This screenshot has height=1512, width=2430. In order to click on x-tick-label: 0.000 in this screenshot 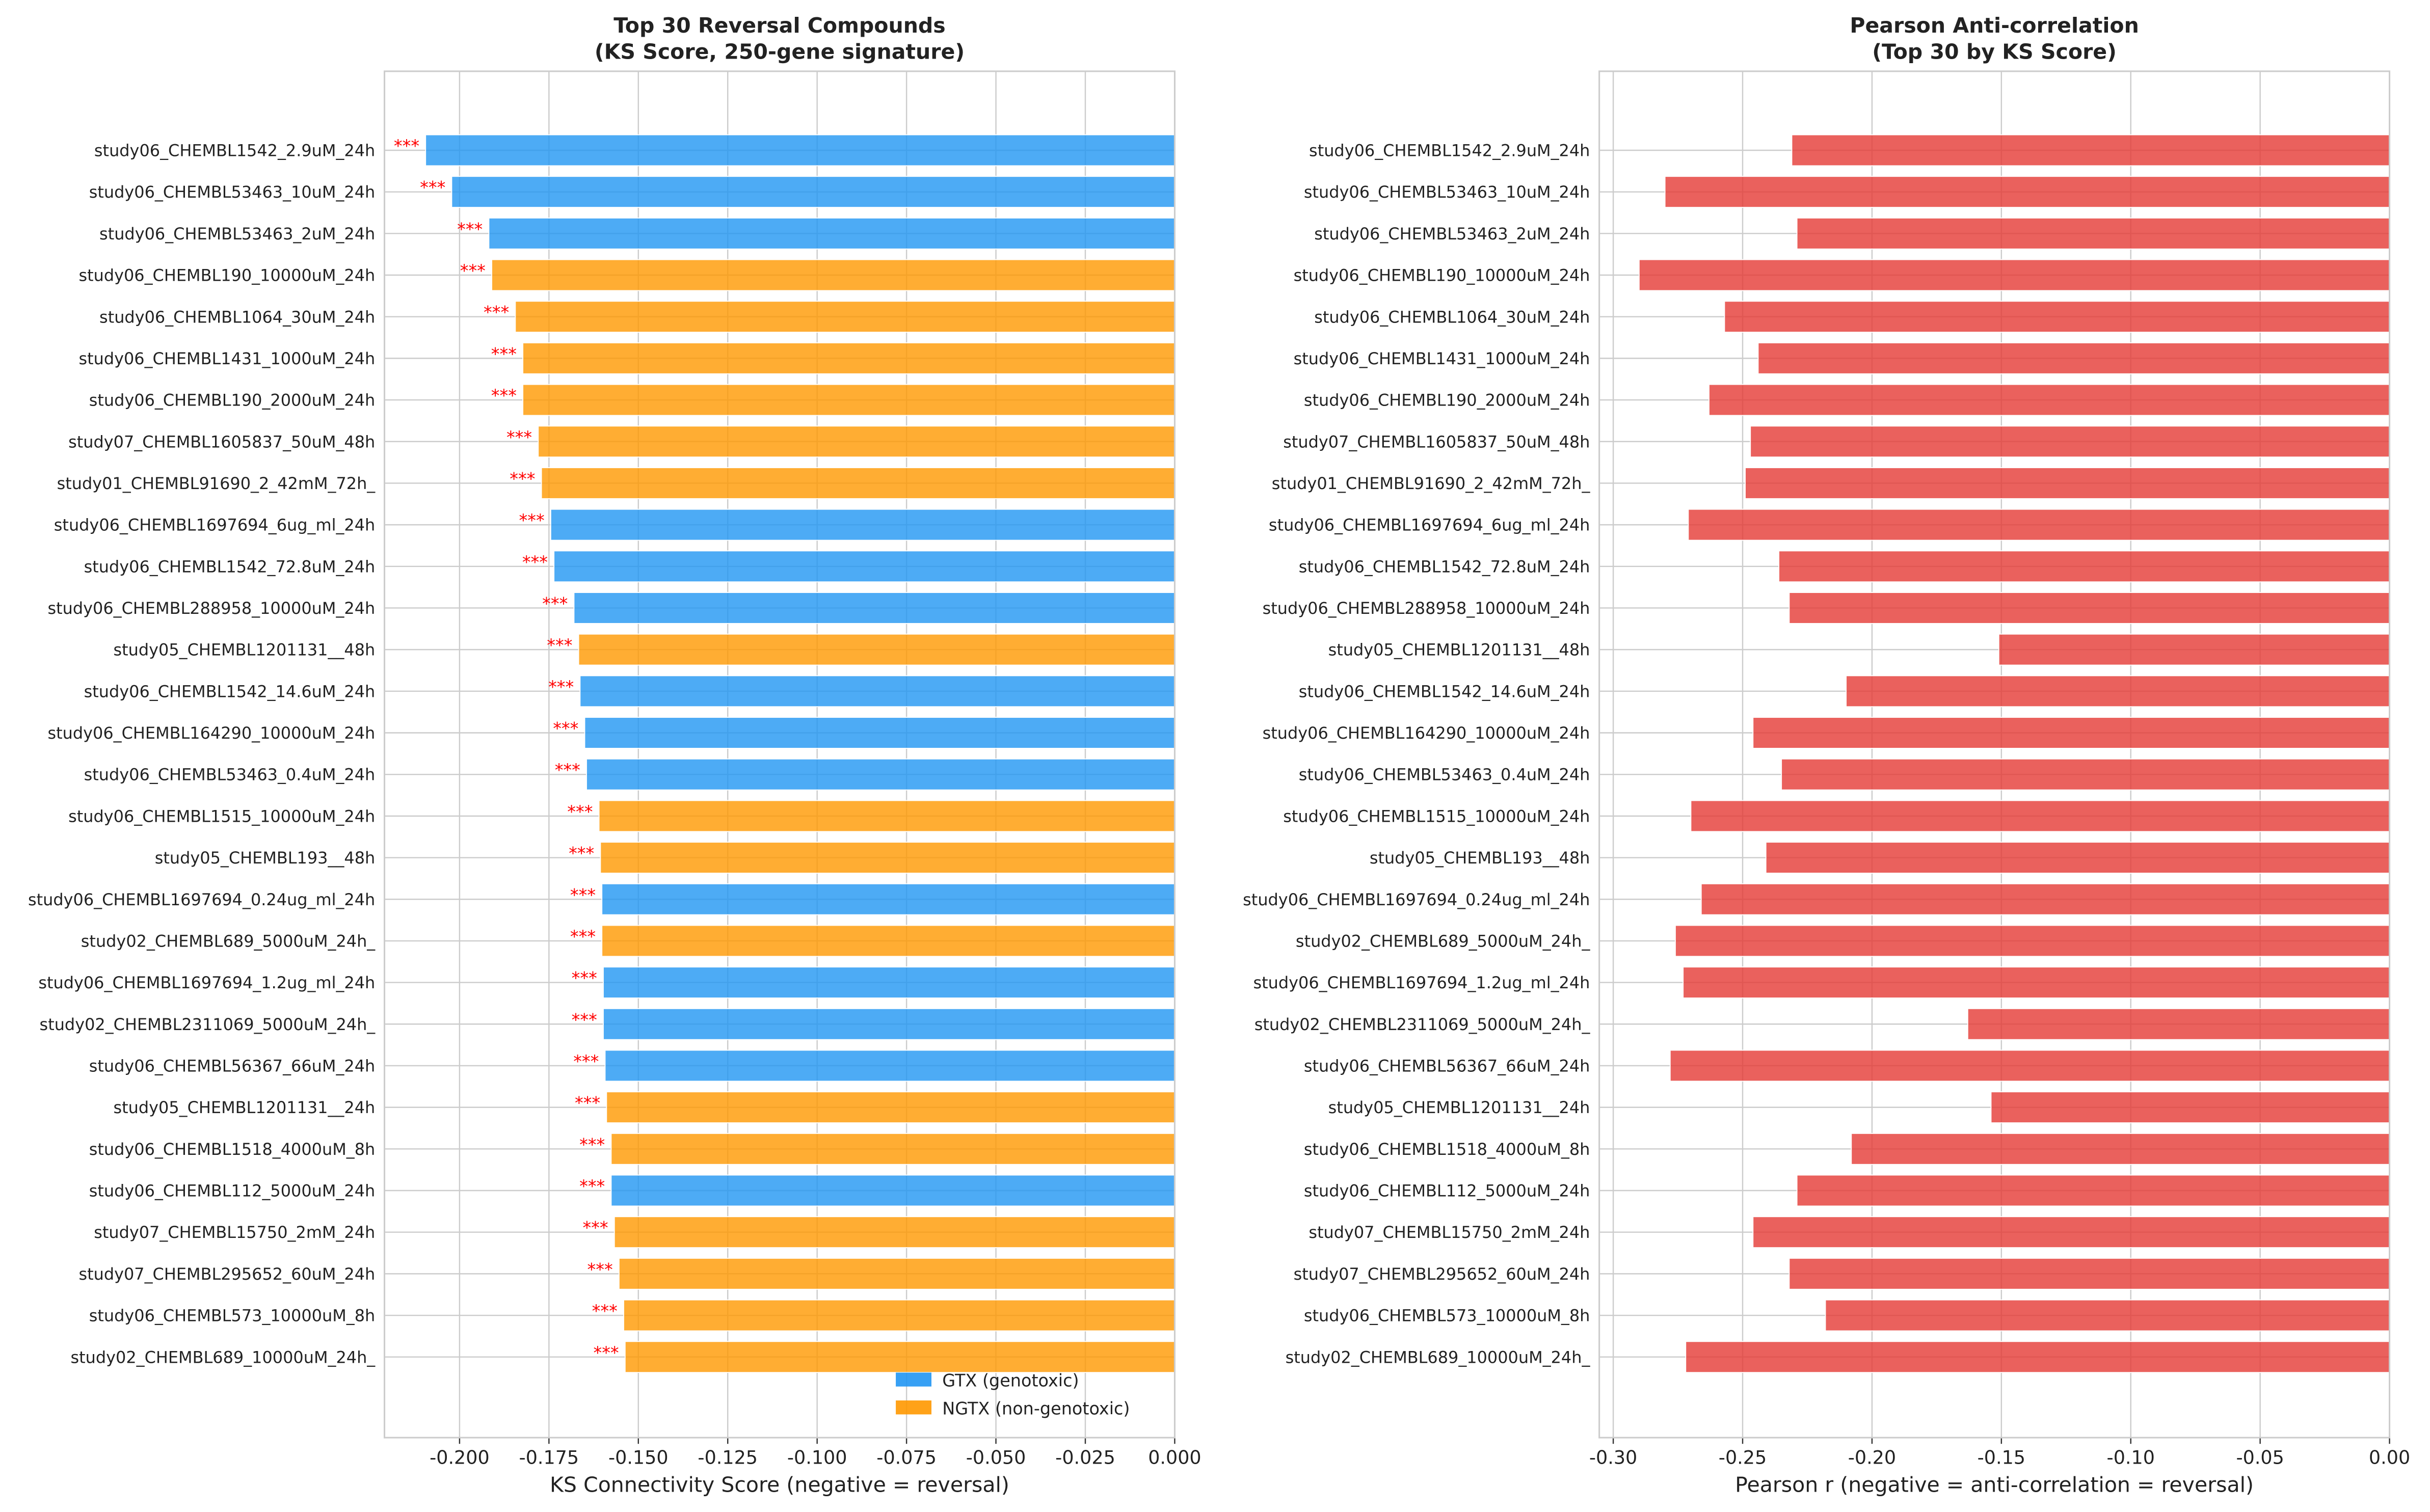, I will do `click(1174, 1458)`.